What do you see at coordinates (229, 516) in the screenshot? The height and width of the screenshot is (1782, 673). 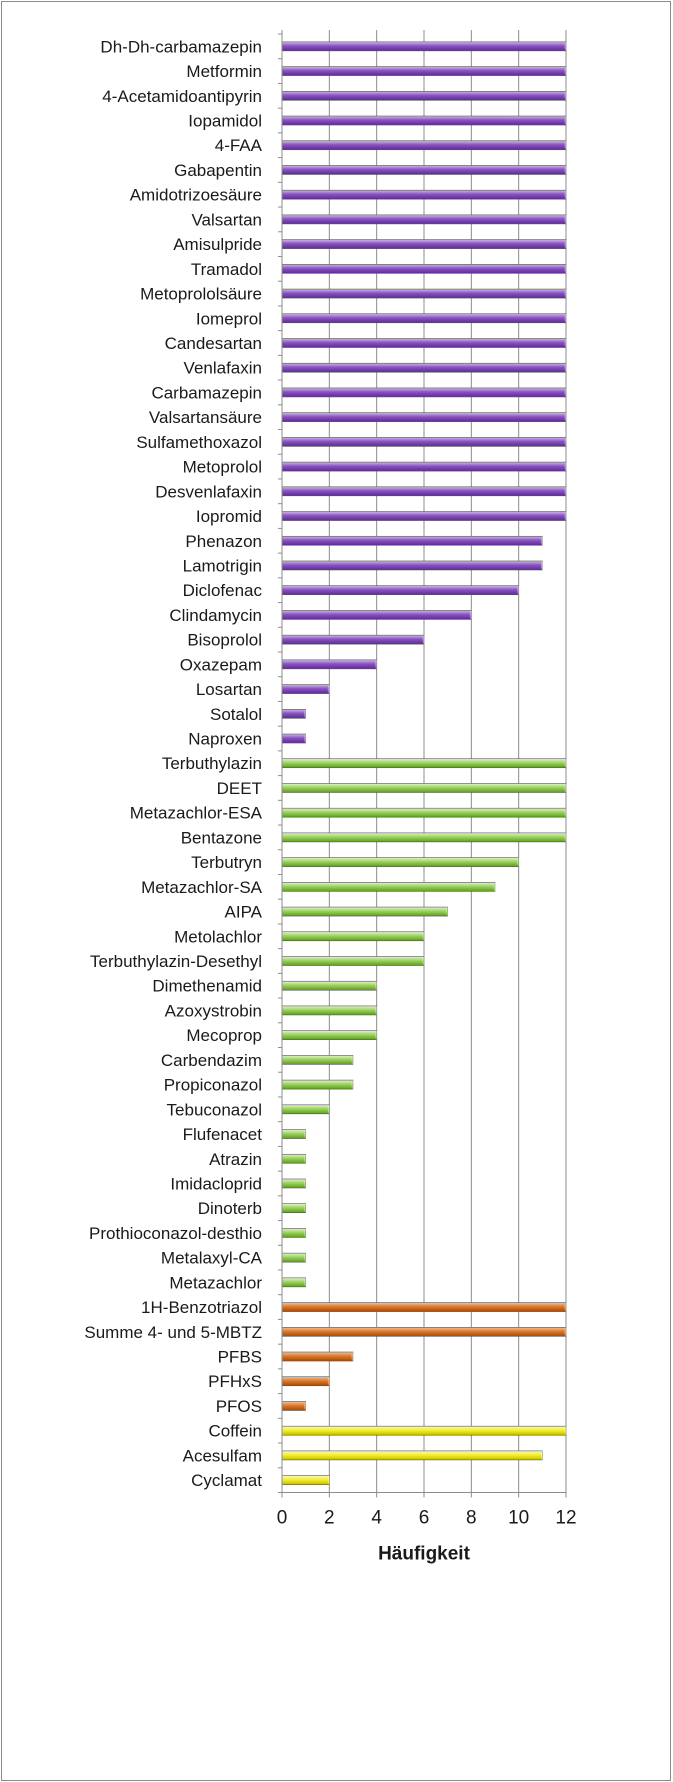 I see `category-label: Iopromid` at bounding box center [229, 516].